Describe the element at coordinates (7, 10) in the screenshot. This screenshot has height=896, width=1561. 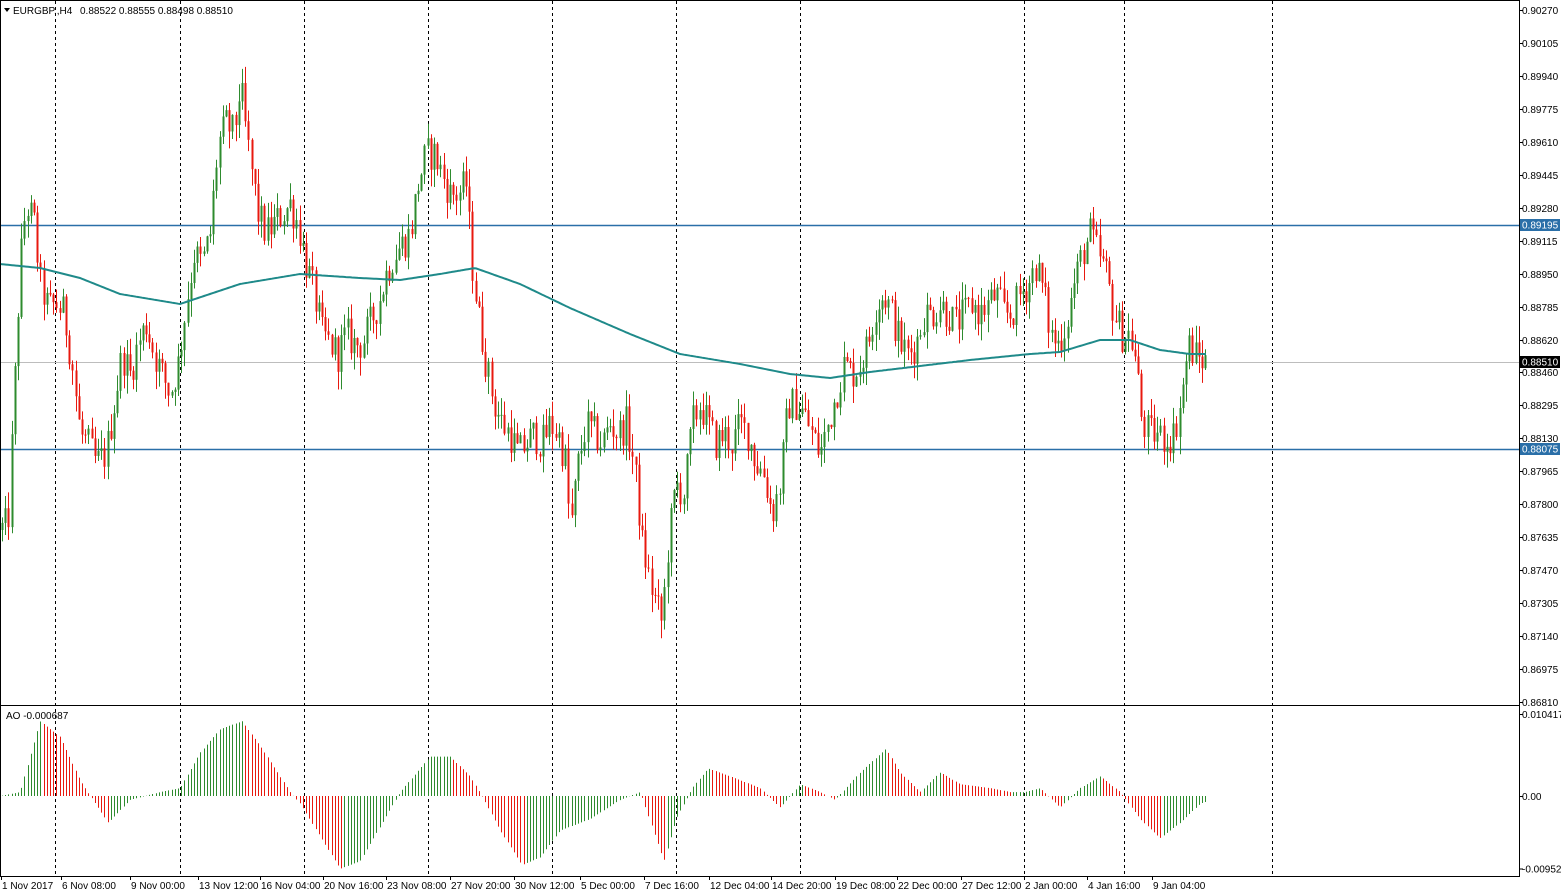
I see `symbol-dropdown-icon` at that location.